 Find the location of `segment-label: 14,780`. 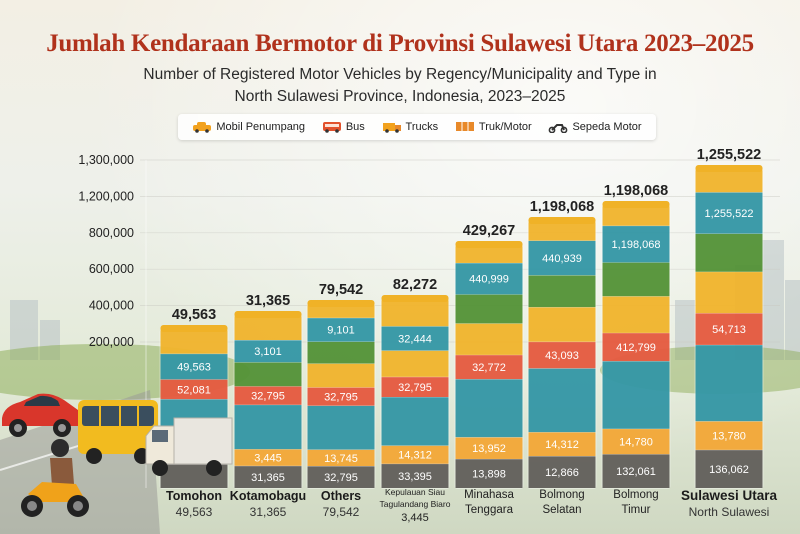

segment-label: 14,780 is located at coordinates (636, 442).